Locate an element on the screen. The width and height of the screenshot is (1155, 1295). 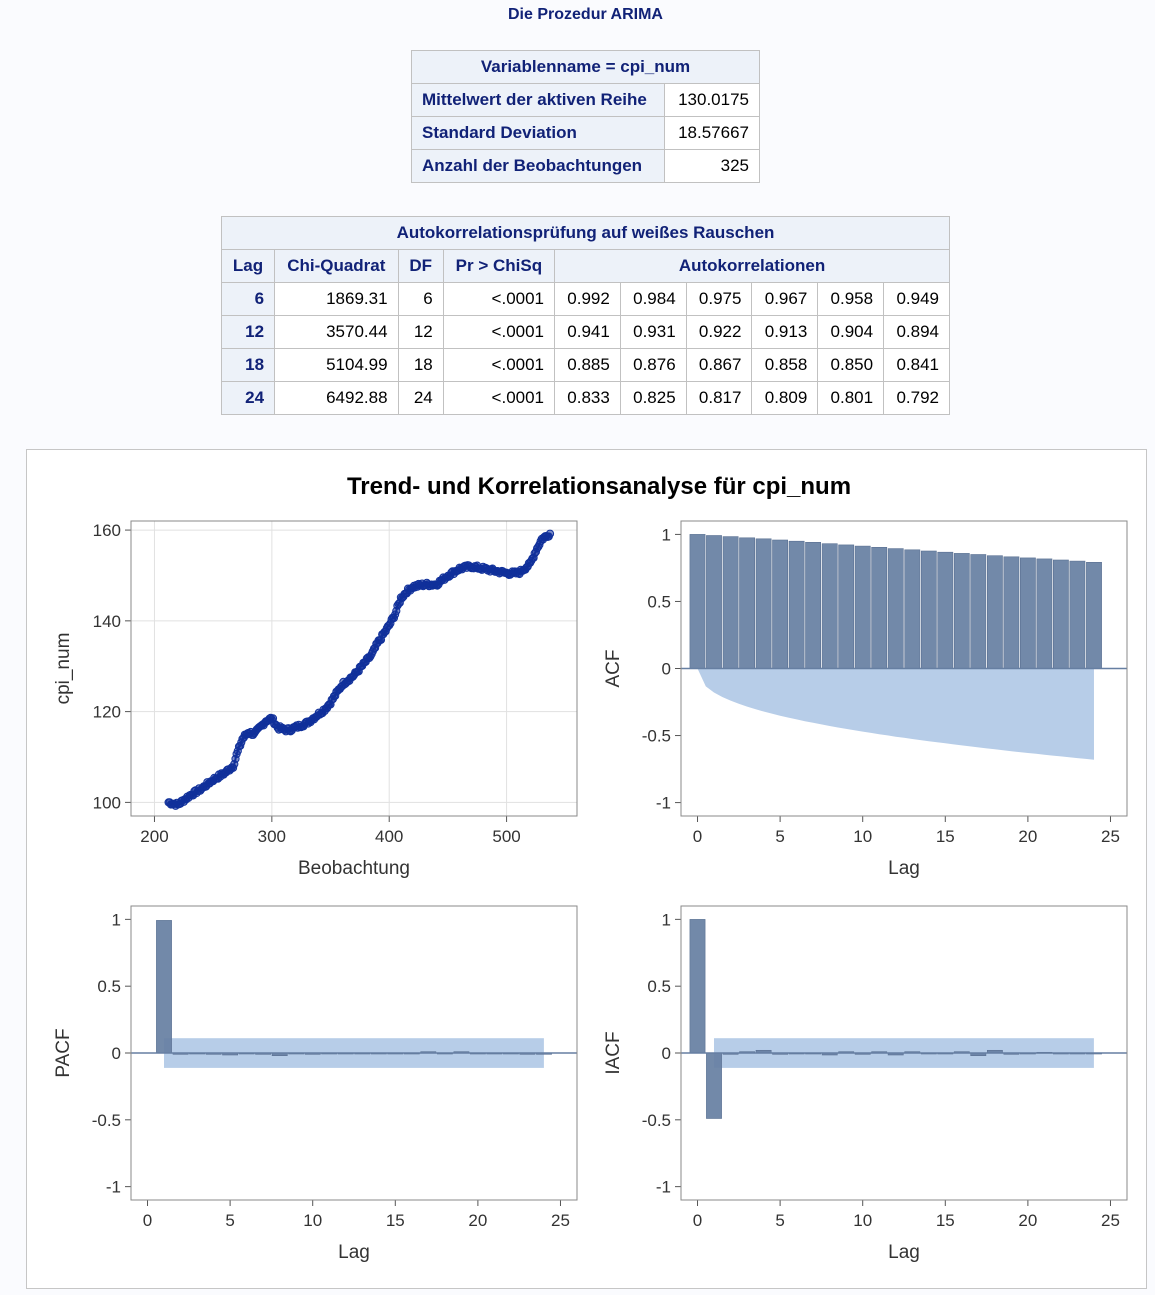
table-row: Standard Deviation 18.57667 is located at coordinates (585, 133).